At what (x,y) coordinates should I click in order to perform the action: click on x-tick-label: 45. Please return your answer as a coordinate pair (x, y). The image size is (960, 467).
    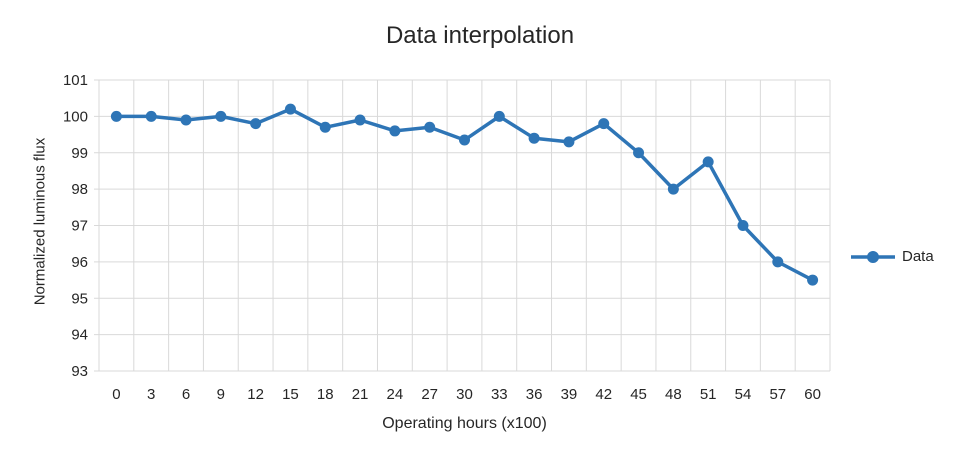
    Looking at the image, I should click on (638, 394).